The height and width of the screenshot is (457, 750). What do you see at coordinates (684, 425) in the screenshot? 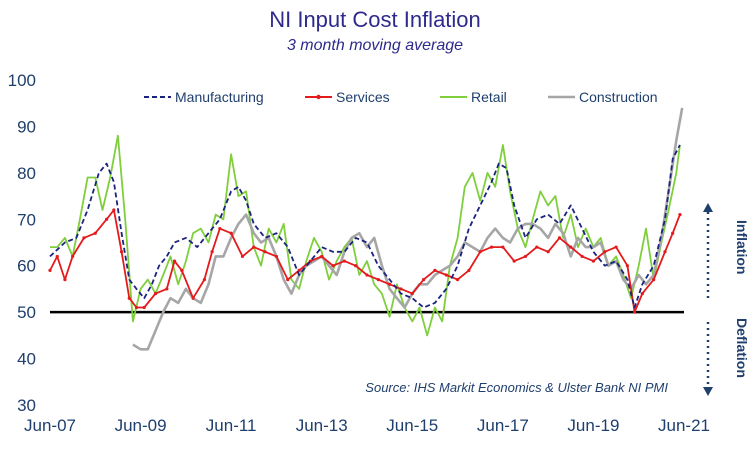
I see `x-tick-label: Jun-21` at bounding box center [684, 425].